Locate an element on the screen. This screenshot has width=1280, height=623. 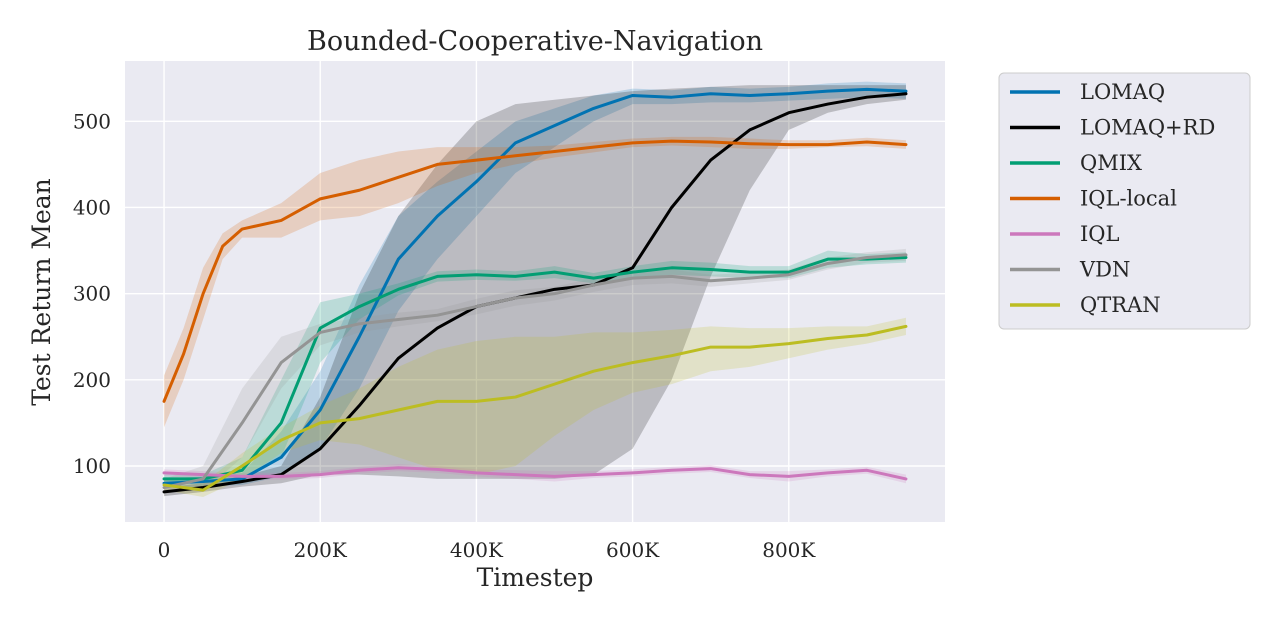
legend-label-vdn: VDN is located at coordinates (1104, 270).